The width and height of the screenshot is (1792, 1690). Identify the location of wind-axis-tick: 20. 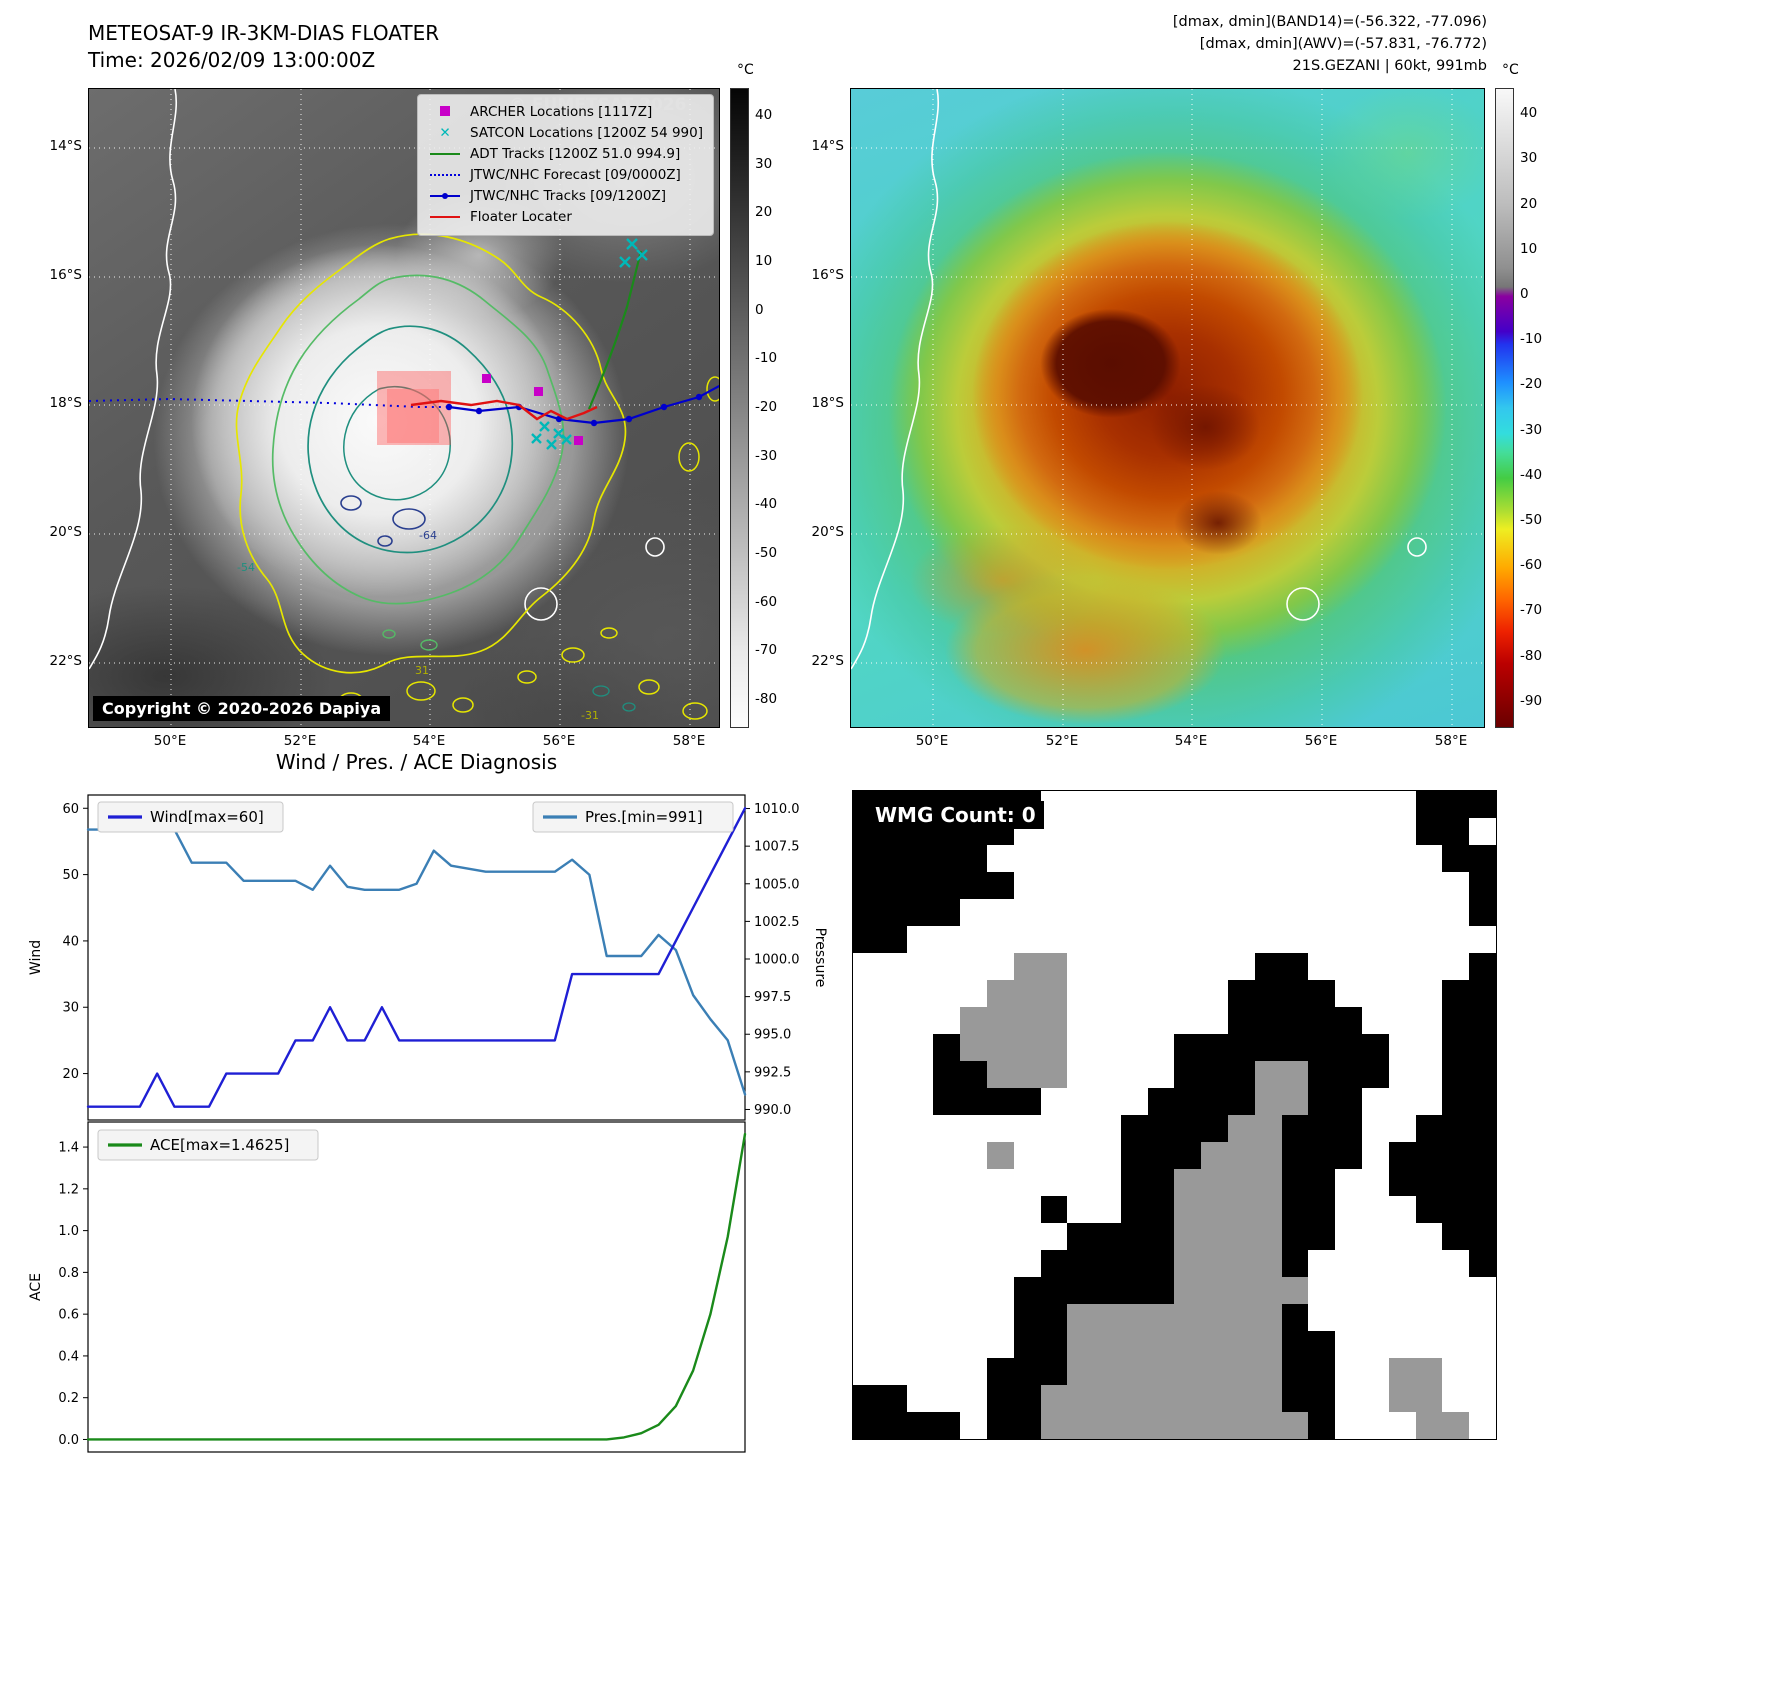
(70, 1074).